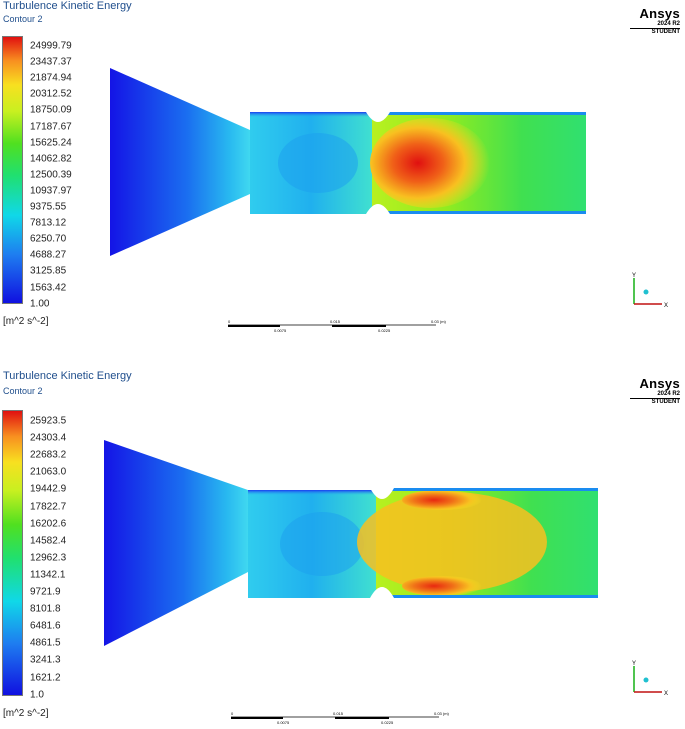  Describe the element at coordinates (442, 500) in the screenshot. I see `hot-zone-upper` at that location.